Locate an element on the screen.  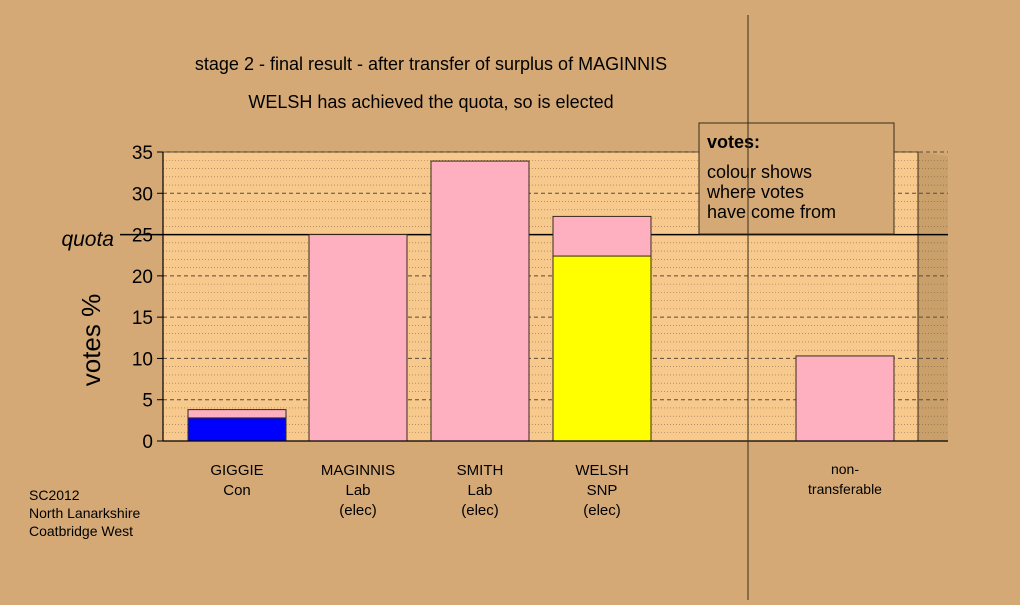
legend-line-2: where votes is located at coordinates (755, 192).